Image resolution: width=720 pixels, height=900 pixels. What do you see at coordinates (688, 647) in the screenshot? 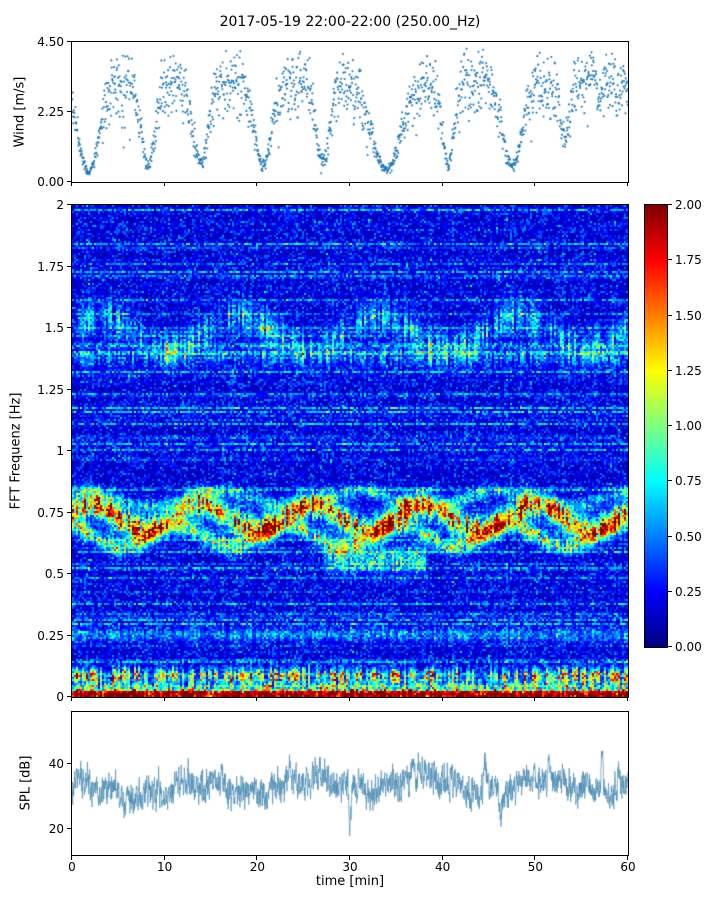
I see `colorbar-tick-label: 0.00` at bounding box center [688, 647].